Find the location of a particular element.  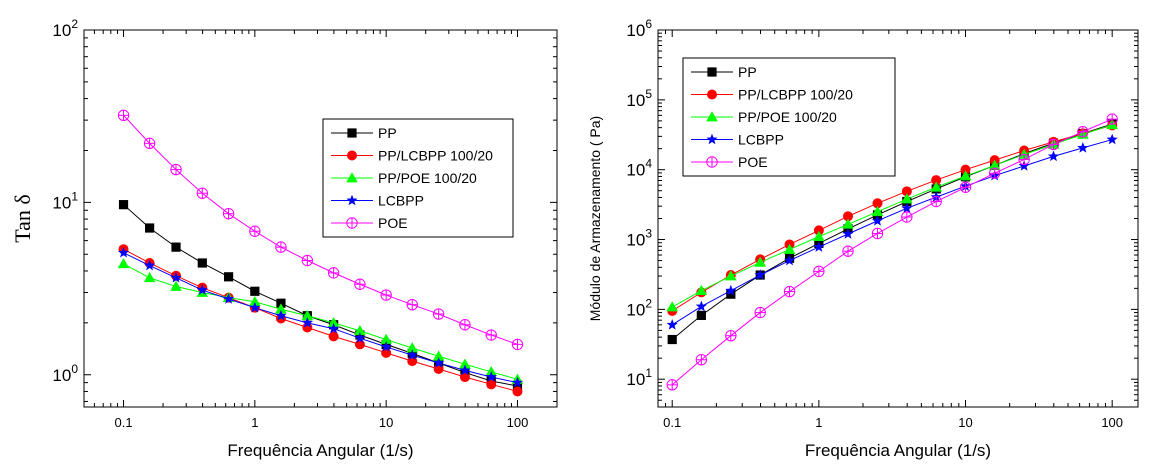

y-tick-label: 10⁵ is located at coordinates (639, 98).